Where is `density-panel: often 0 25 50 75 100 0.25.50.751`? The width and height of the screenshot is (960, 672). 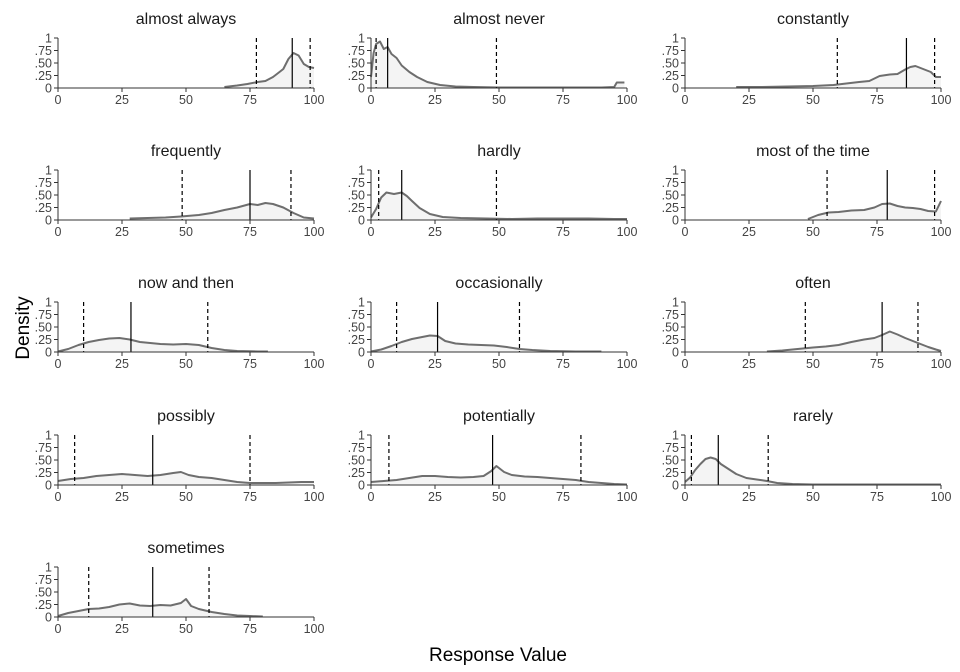
density-panel: often 0 25 50 75 100 0.25.50.751 is located at coordinates (807, 323).